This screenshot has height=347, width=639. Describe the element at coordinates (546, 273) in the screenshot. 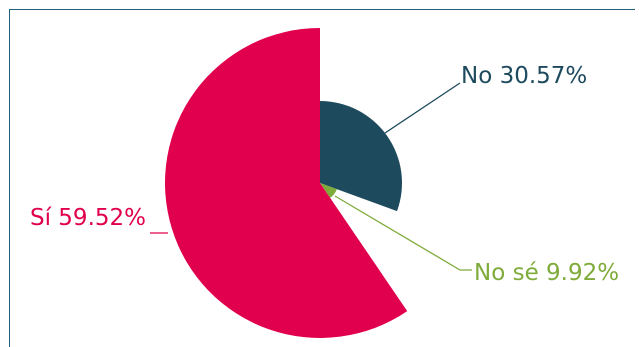

I see `slice-label-no-s: No sé 9.92%` at that location.